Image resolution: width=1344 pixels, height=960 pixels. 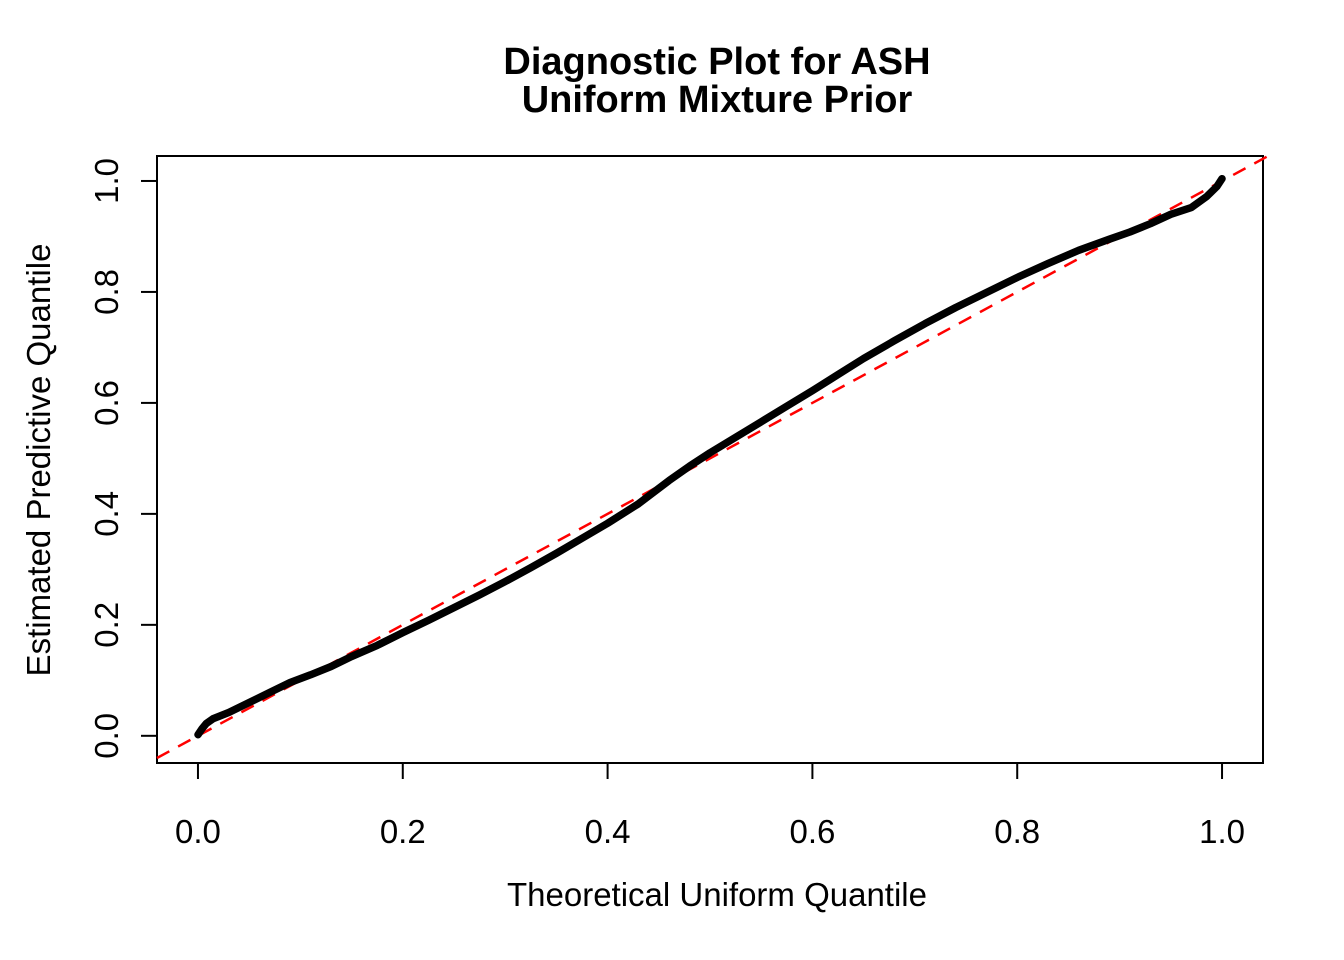 I want to click on x-axis-tick-label: 1.0, so click(x=1222, y=831).